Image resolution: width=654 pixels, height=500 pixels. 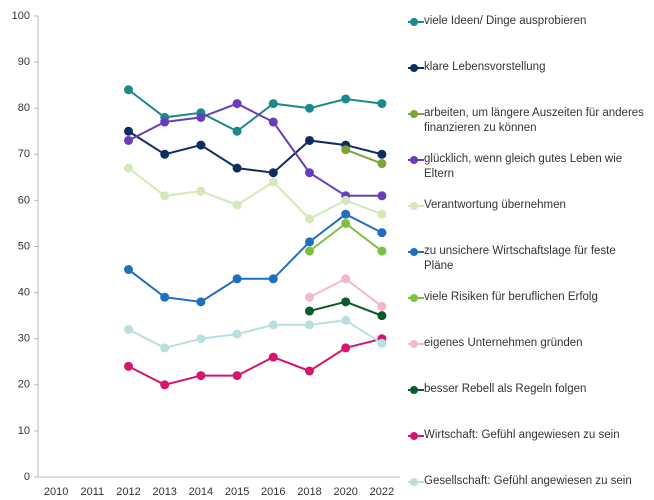 I want to click on x-tick-label: 2012, so click(x=128, y=492).